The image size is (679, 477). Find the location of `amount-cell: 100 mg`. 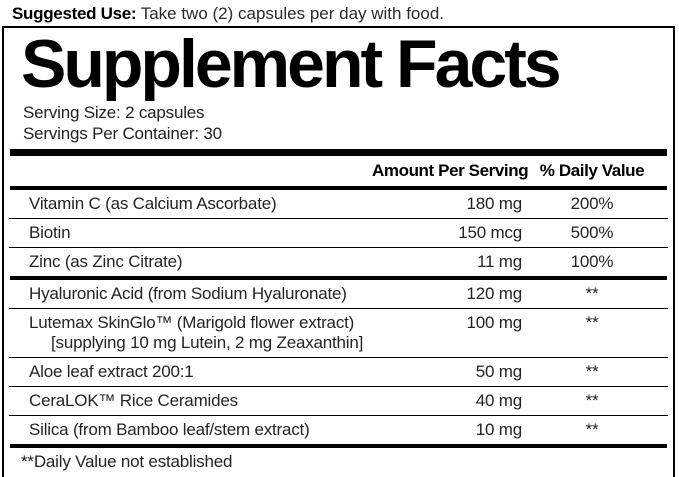

amount-cell: 100 mg is located at coordinates (494, 322).